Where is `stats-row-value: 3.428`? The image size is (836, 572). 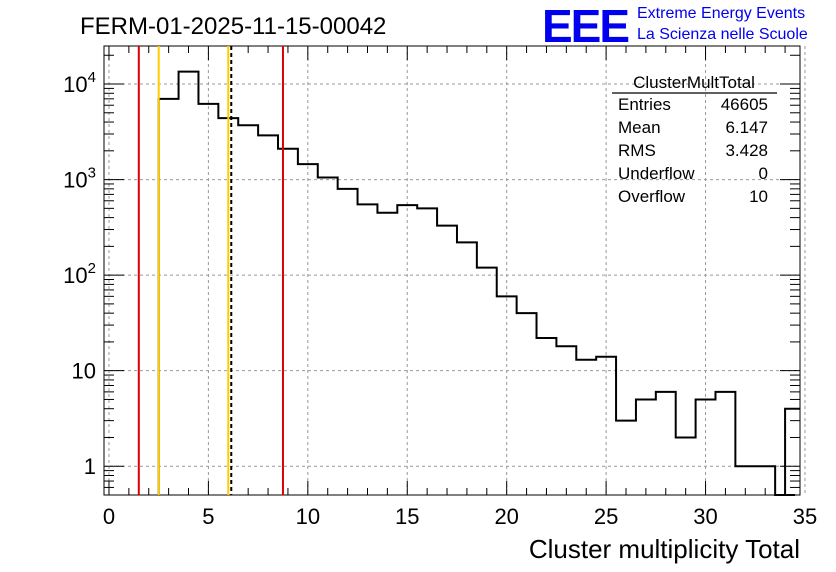
stats-row-value: 3.428 is located at coordinates (746, 150).